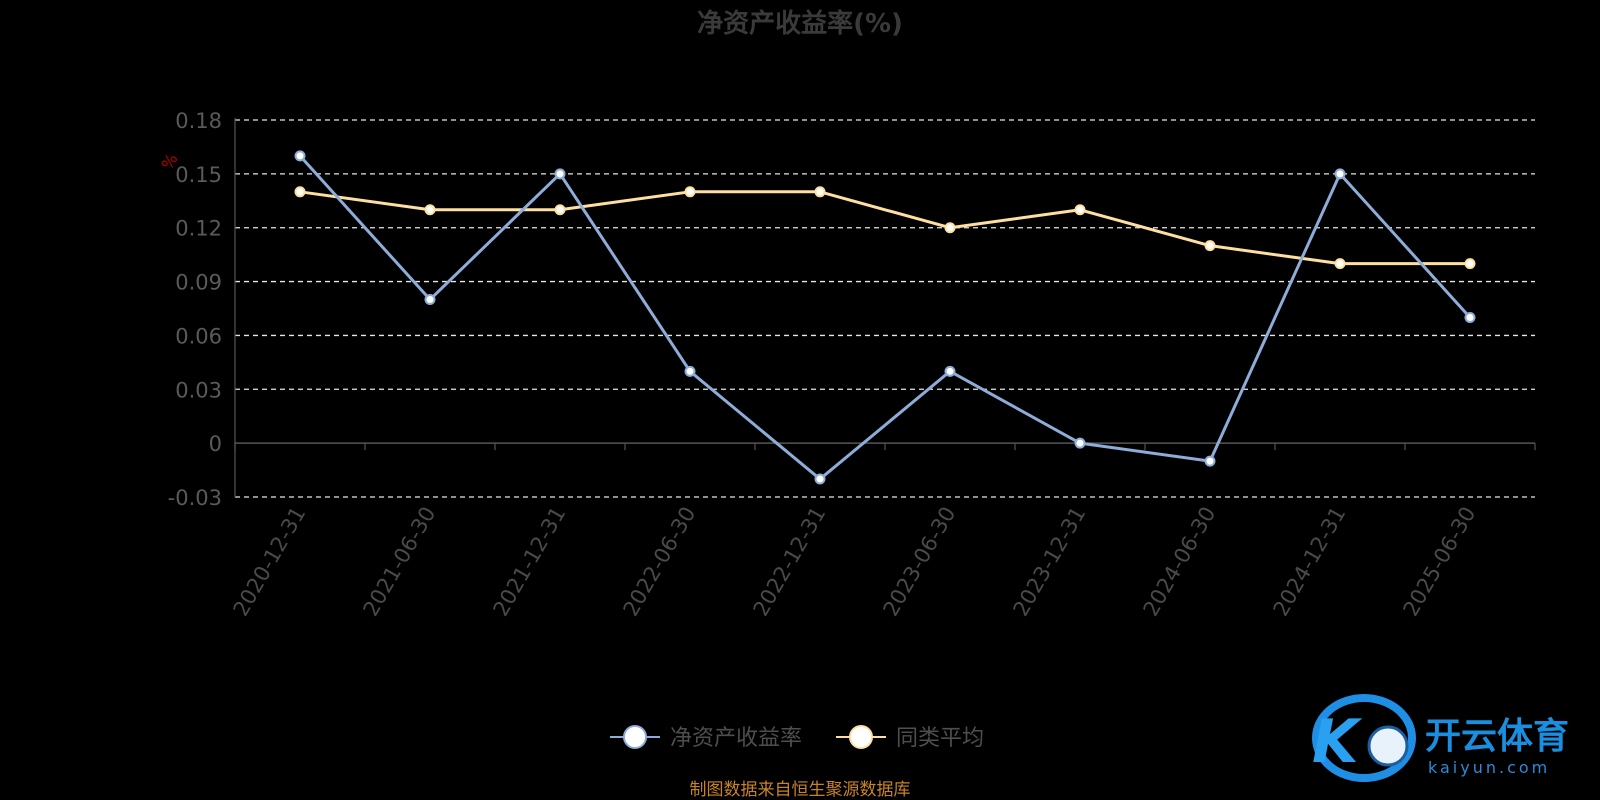 The image size is (1600, 800). What do you see at coordinates (940, 738) in the screenshot?
I see `legend-label-peer-average: 同类平均` at bounding box center [940, 738].